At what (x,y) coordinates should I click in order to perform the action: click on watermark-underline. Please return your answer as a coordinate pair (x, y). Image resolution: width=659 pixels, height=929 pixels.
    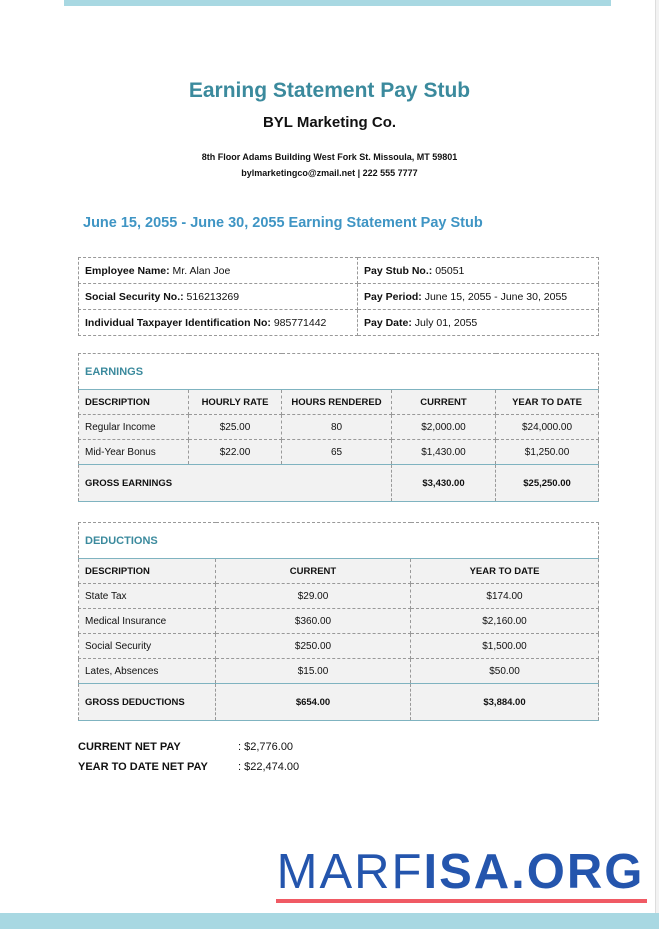
    Looking at the image, I should click on (461, 901).